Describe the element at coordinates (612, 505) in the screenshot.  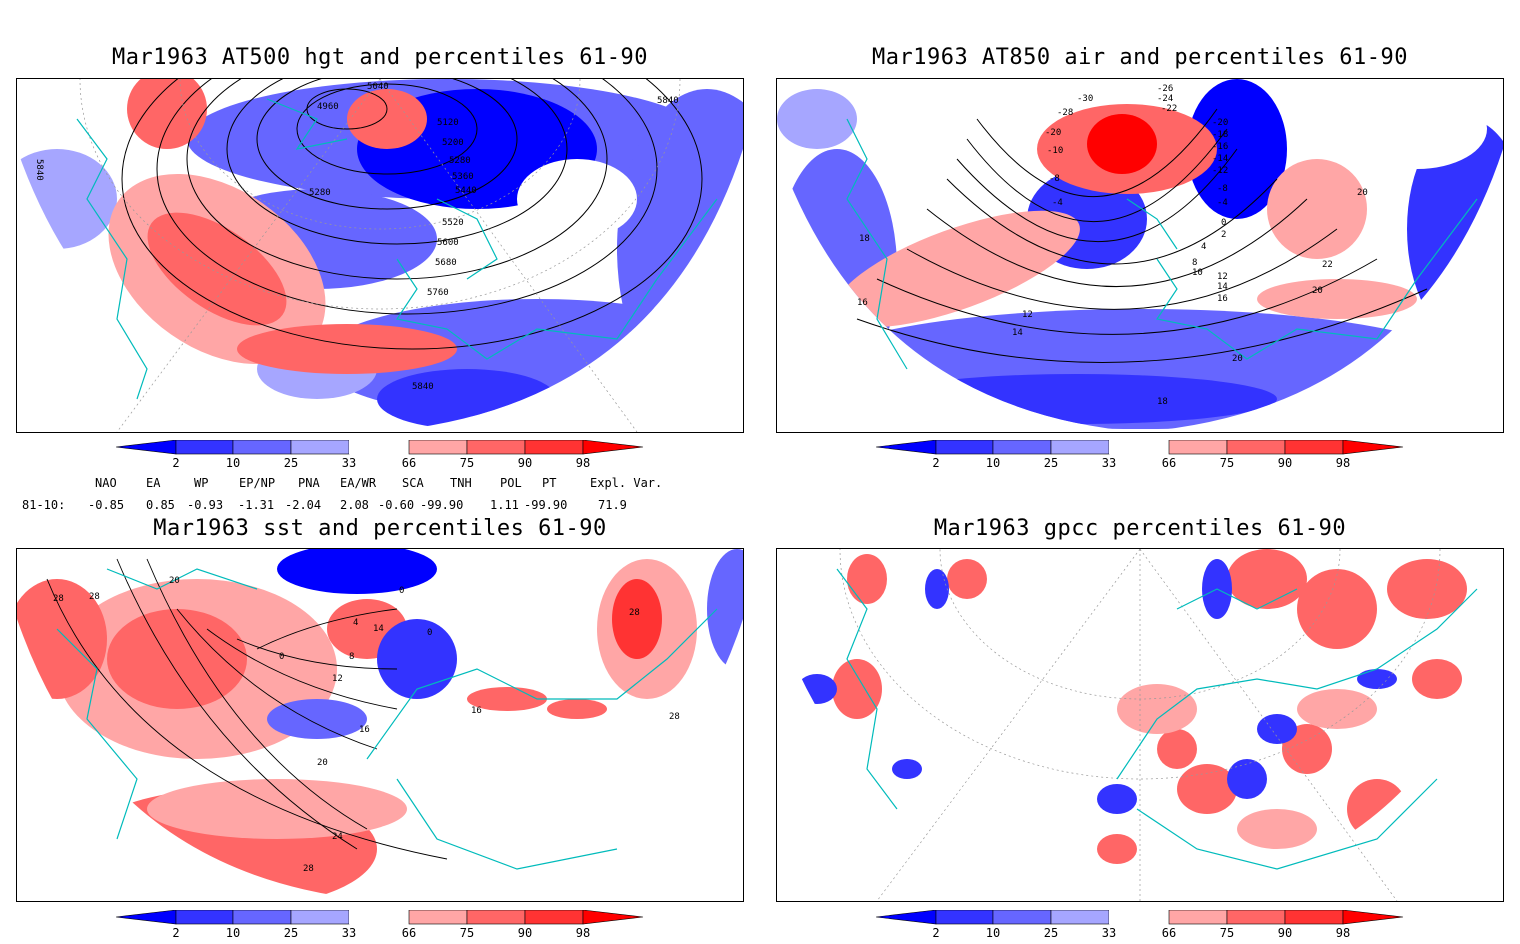
I see `index-value-explvar: 71.9` at that location.